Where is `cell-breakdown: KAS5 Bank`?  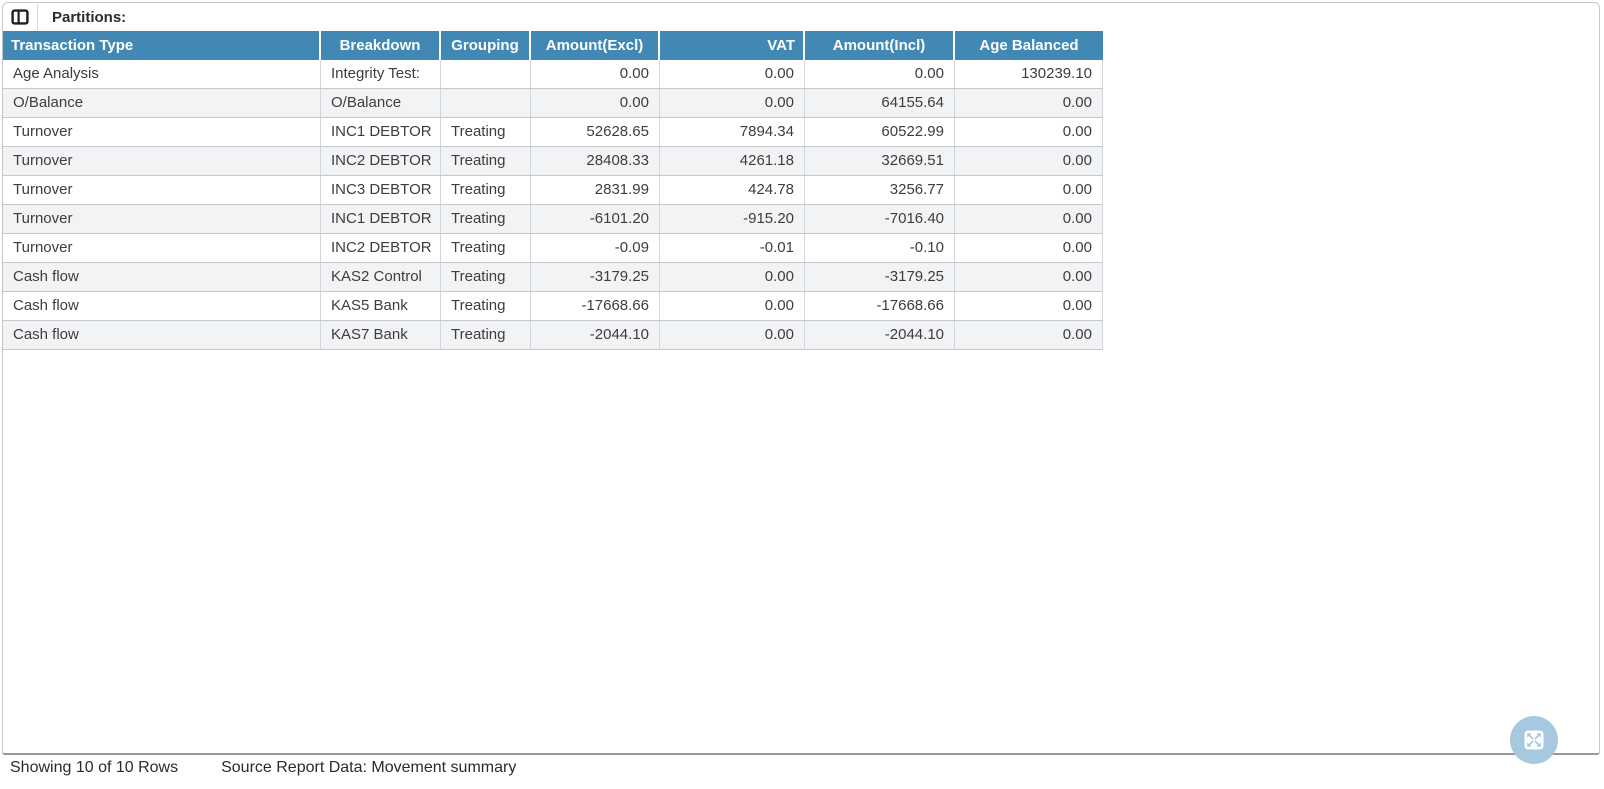
cell-breakdown: KAS5 Bank is located at coordinates (381, 306).